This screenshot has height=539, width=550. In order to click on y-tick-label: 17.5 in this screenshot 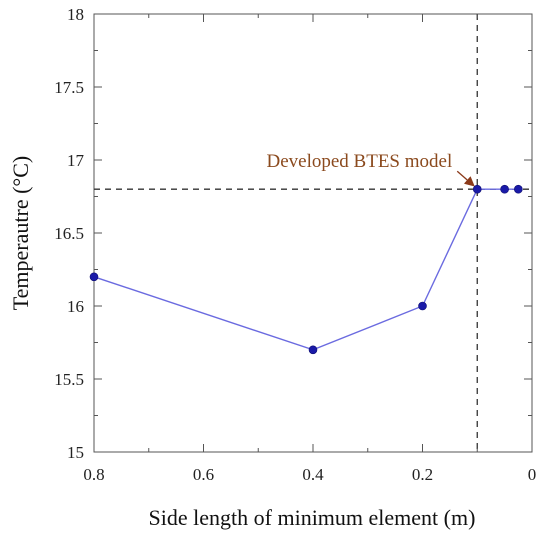, I will do `click(69, 87)`.